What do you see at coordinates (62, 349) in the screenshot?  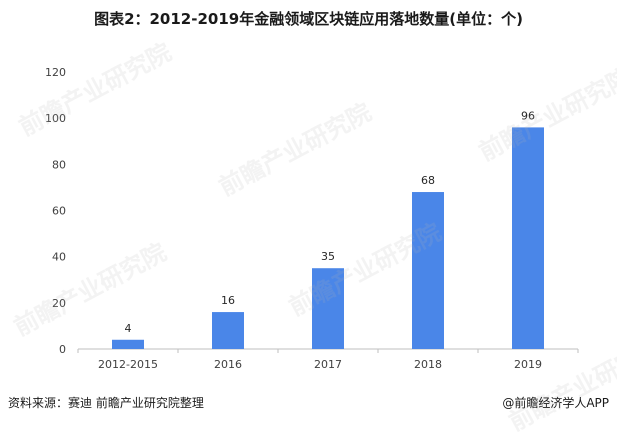 I see `y-tick-label: 0` at bounding box center [62, 349].